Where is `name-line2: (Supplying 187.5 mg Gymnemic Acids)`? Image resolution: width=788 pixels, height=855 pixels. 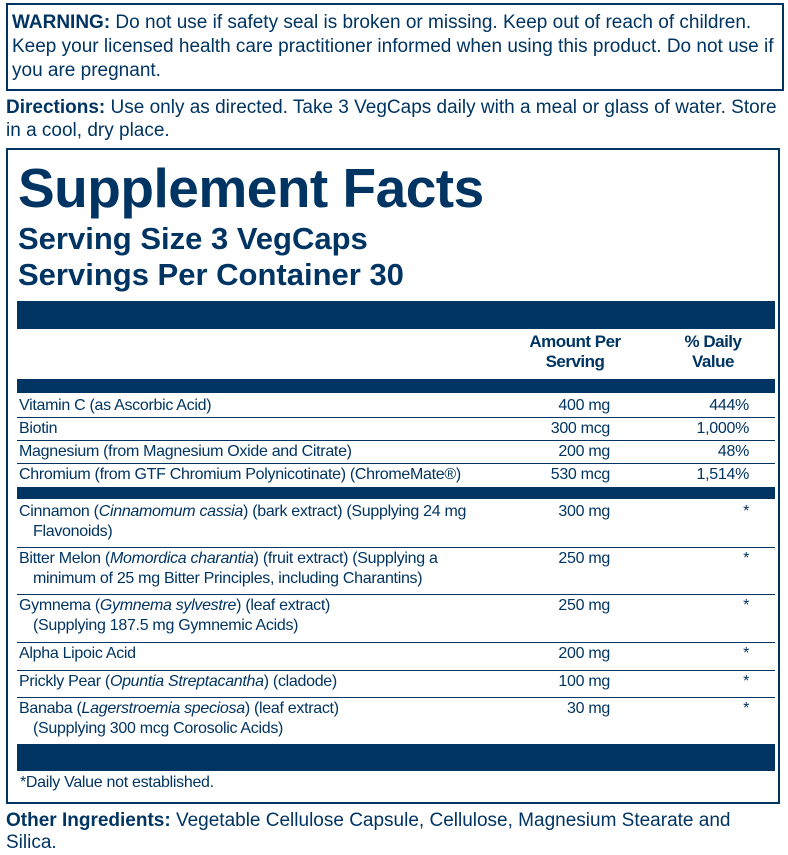 name-line2: (Supplying 187.5 mg Gymnemic Acids) is located at coordinates (166, 625).